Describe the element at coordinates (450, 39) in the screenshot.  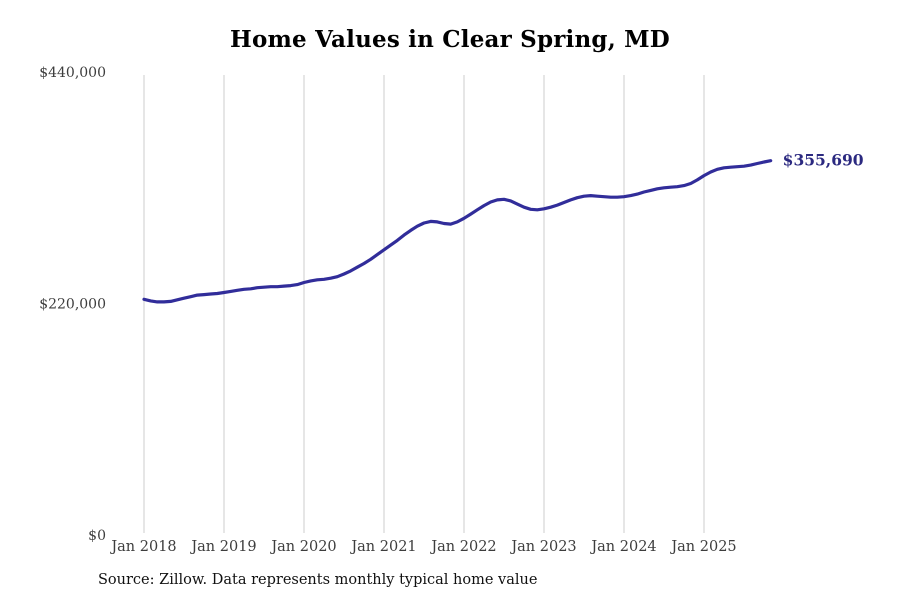
I see `chart-title: Home Values in Clear Spring, MD` at that location.